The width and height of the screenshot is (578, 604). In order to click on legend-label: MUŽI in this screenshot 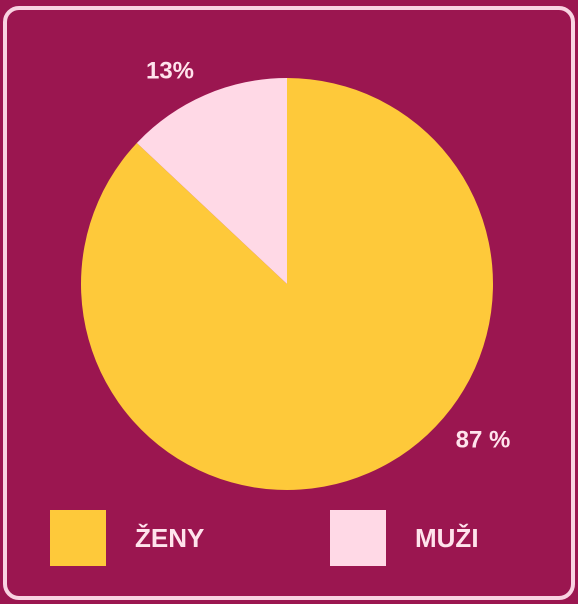, I will do `click(447, 538)`.